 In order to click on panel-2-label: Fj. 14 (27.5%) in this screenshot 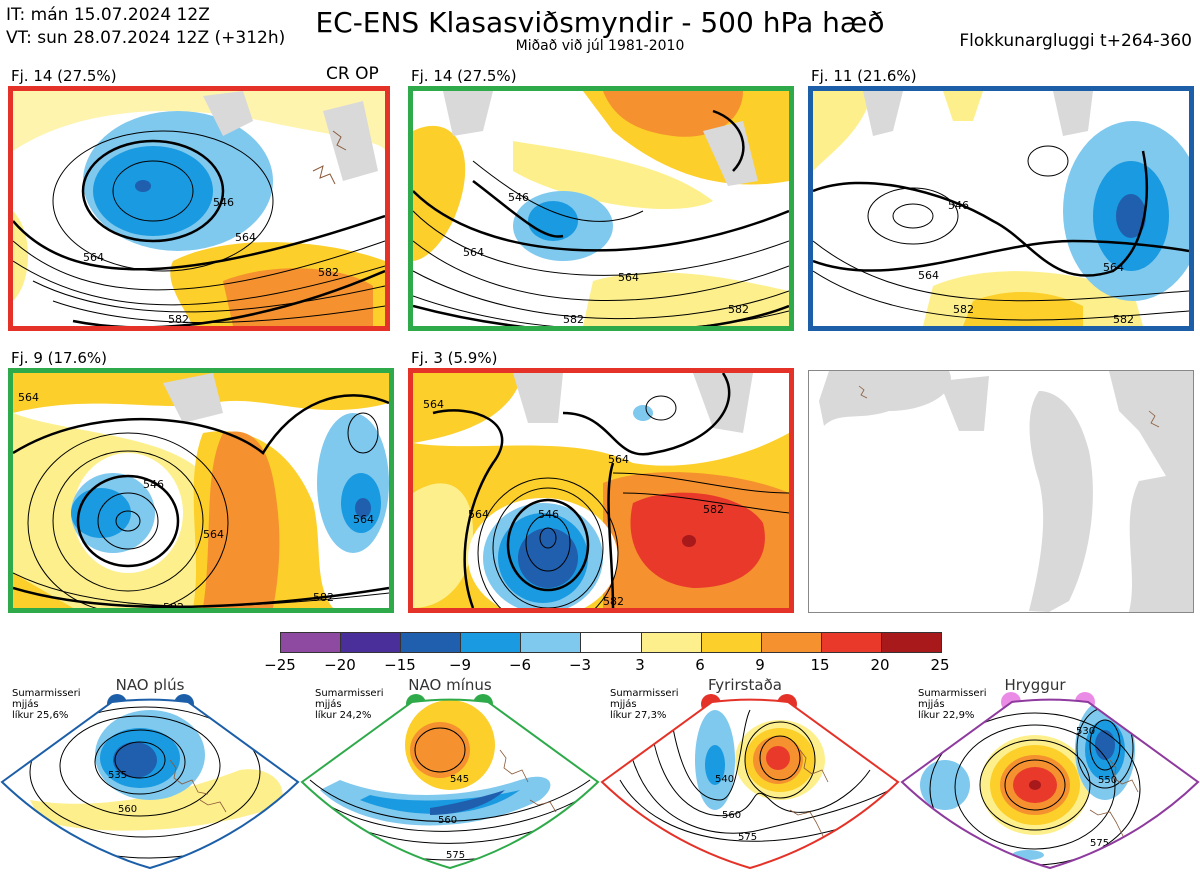, I will do `click(464, 76)`.